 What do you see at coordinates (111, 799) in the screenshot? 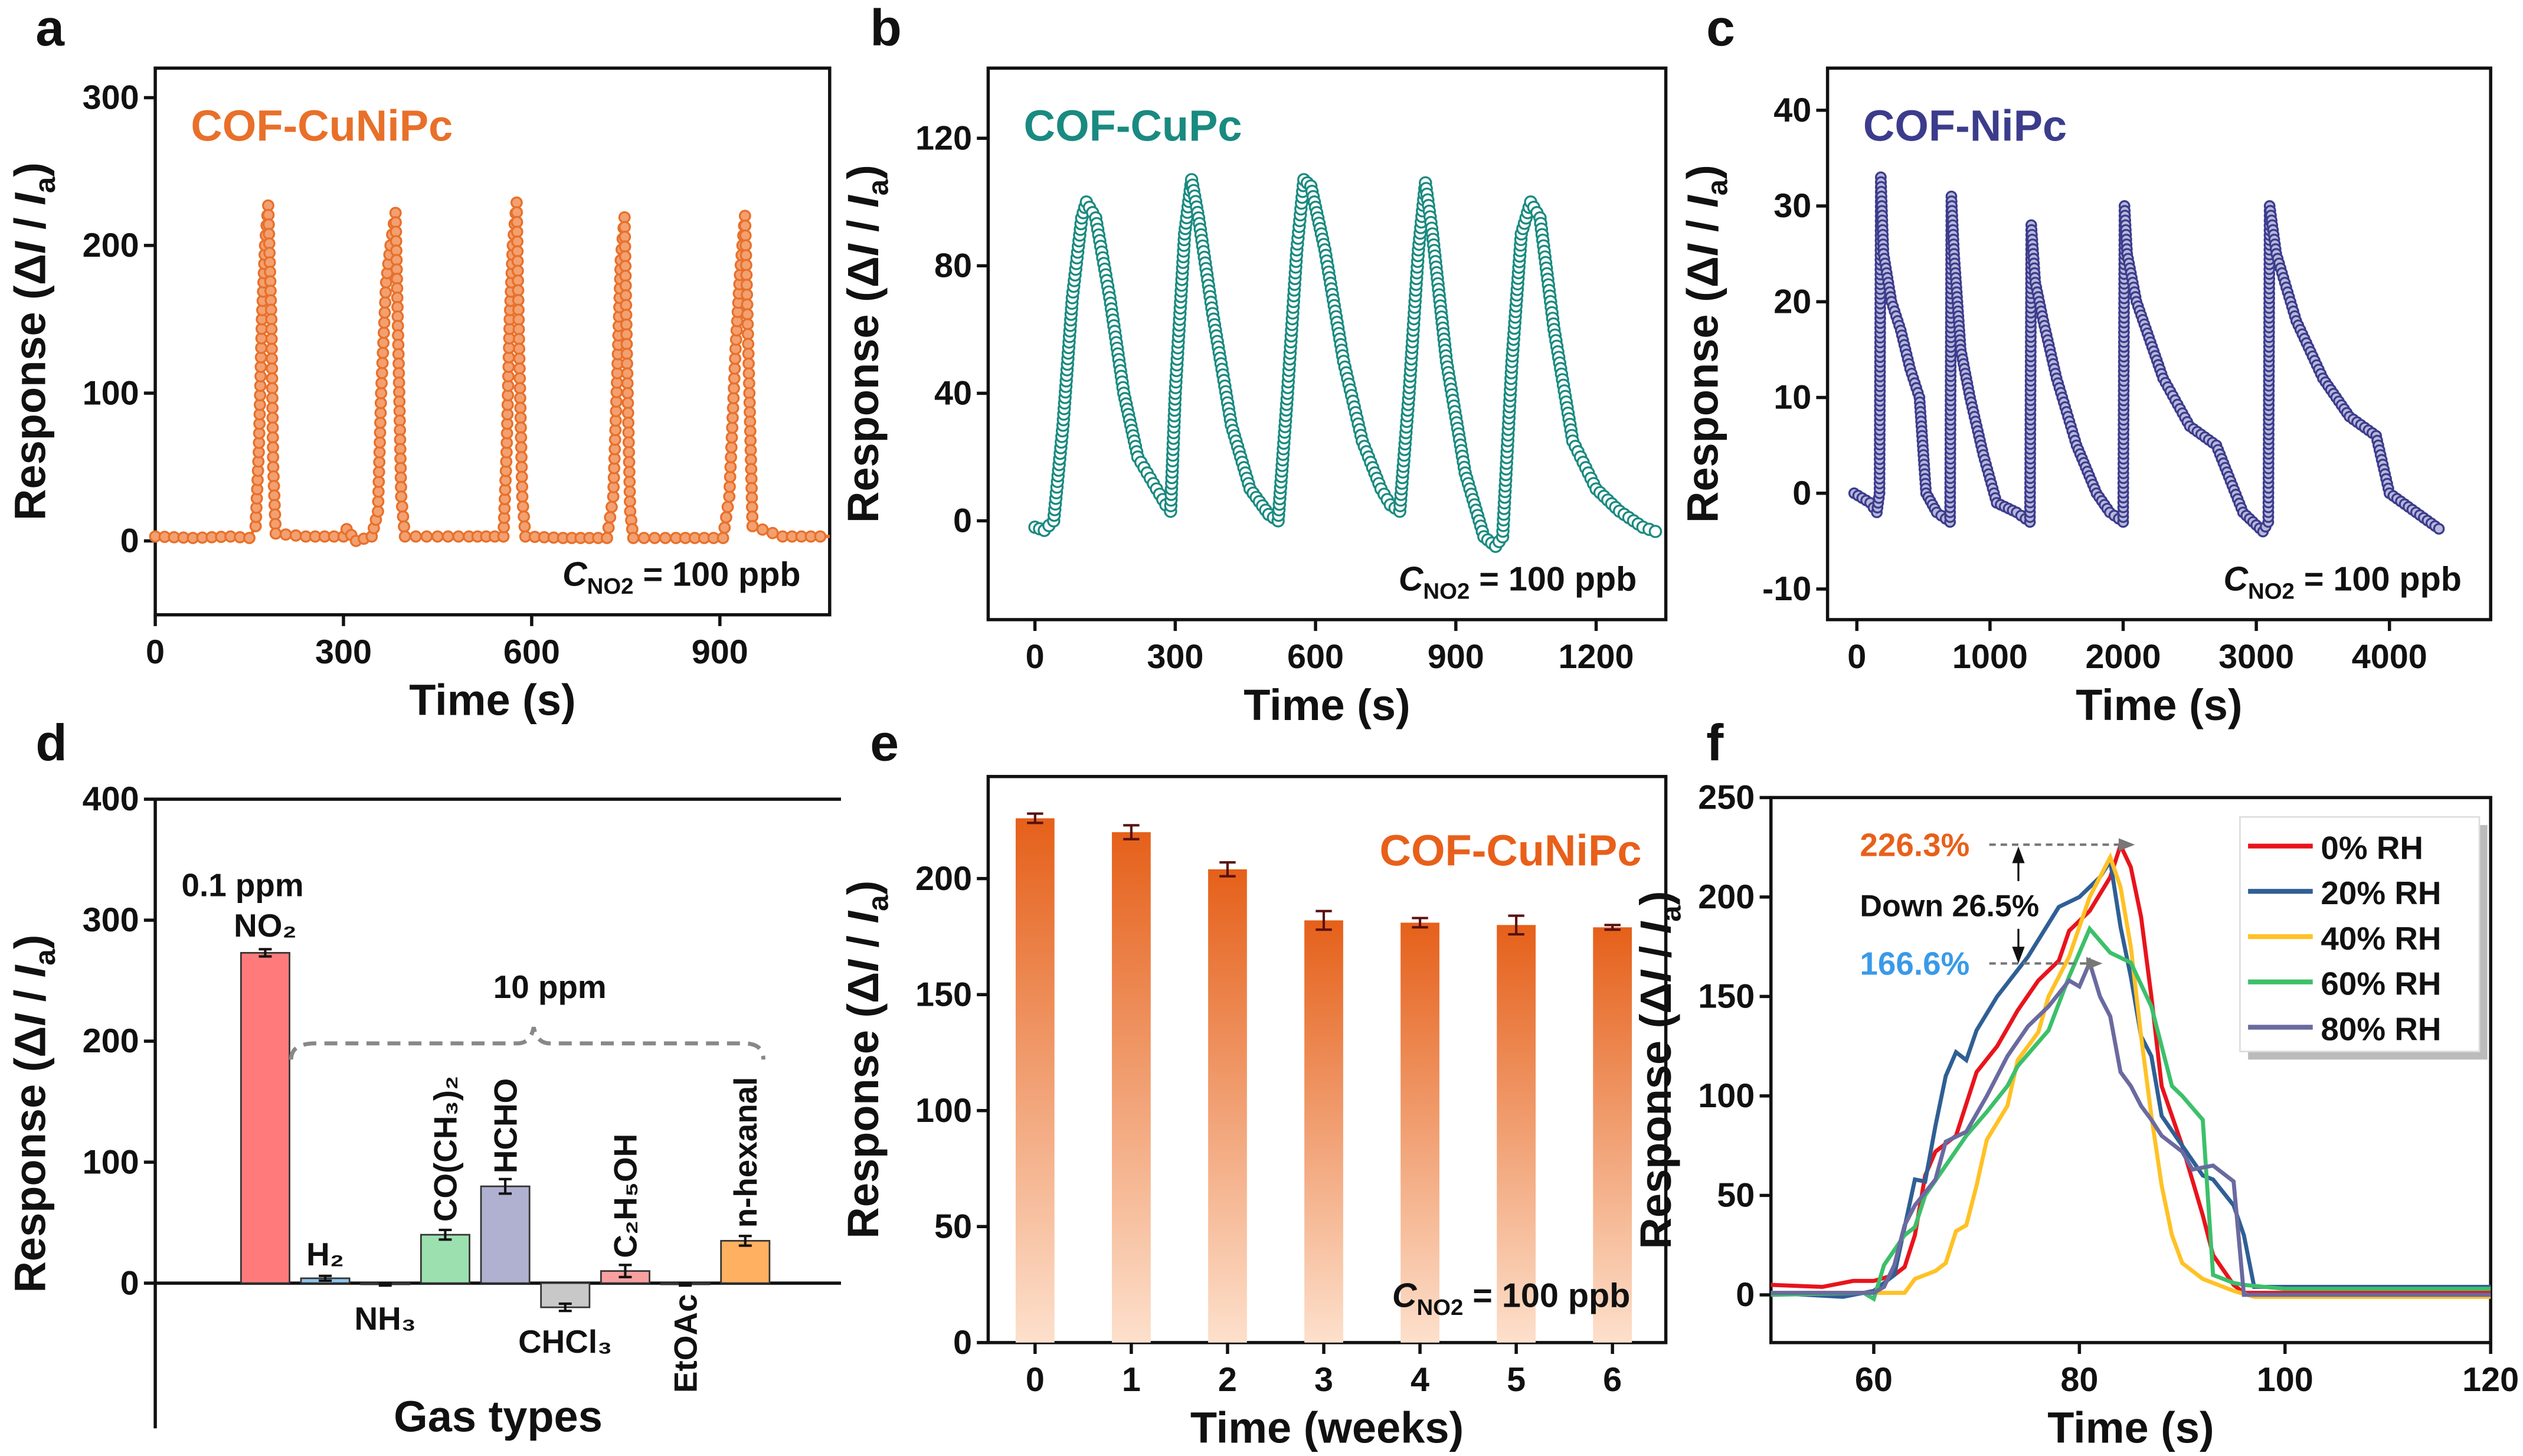
I see `y-tick-label: 400` at bounding box center [111, 799].